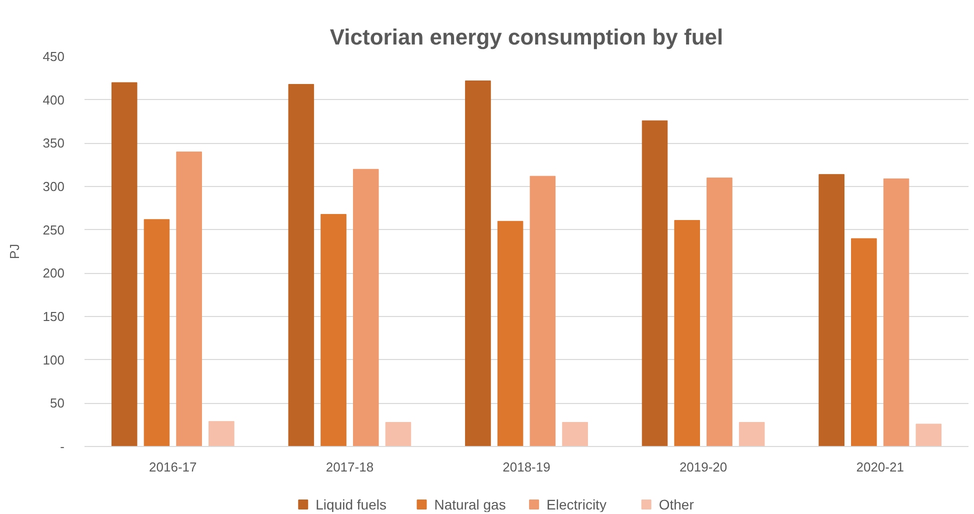 This screenshot has height=514, width=974. Describe the element at coordinates (350, 467) in the screenshot. I see `x-tick-label: 2017-18` at that location.